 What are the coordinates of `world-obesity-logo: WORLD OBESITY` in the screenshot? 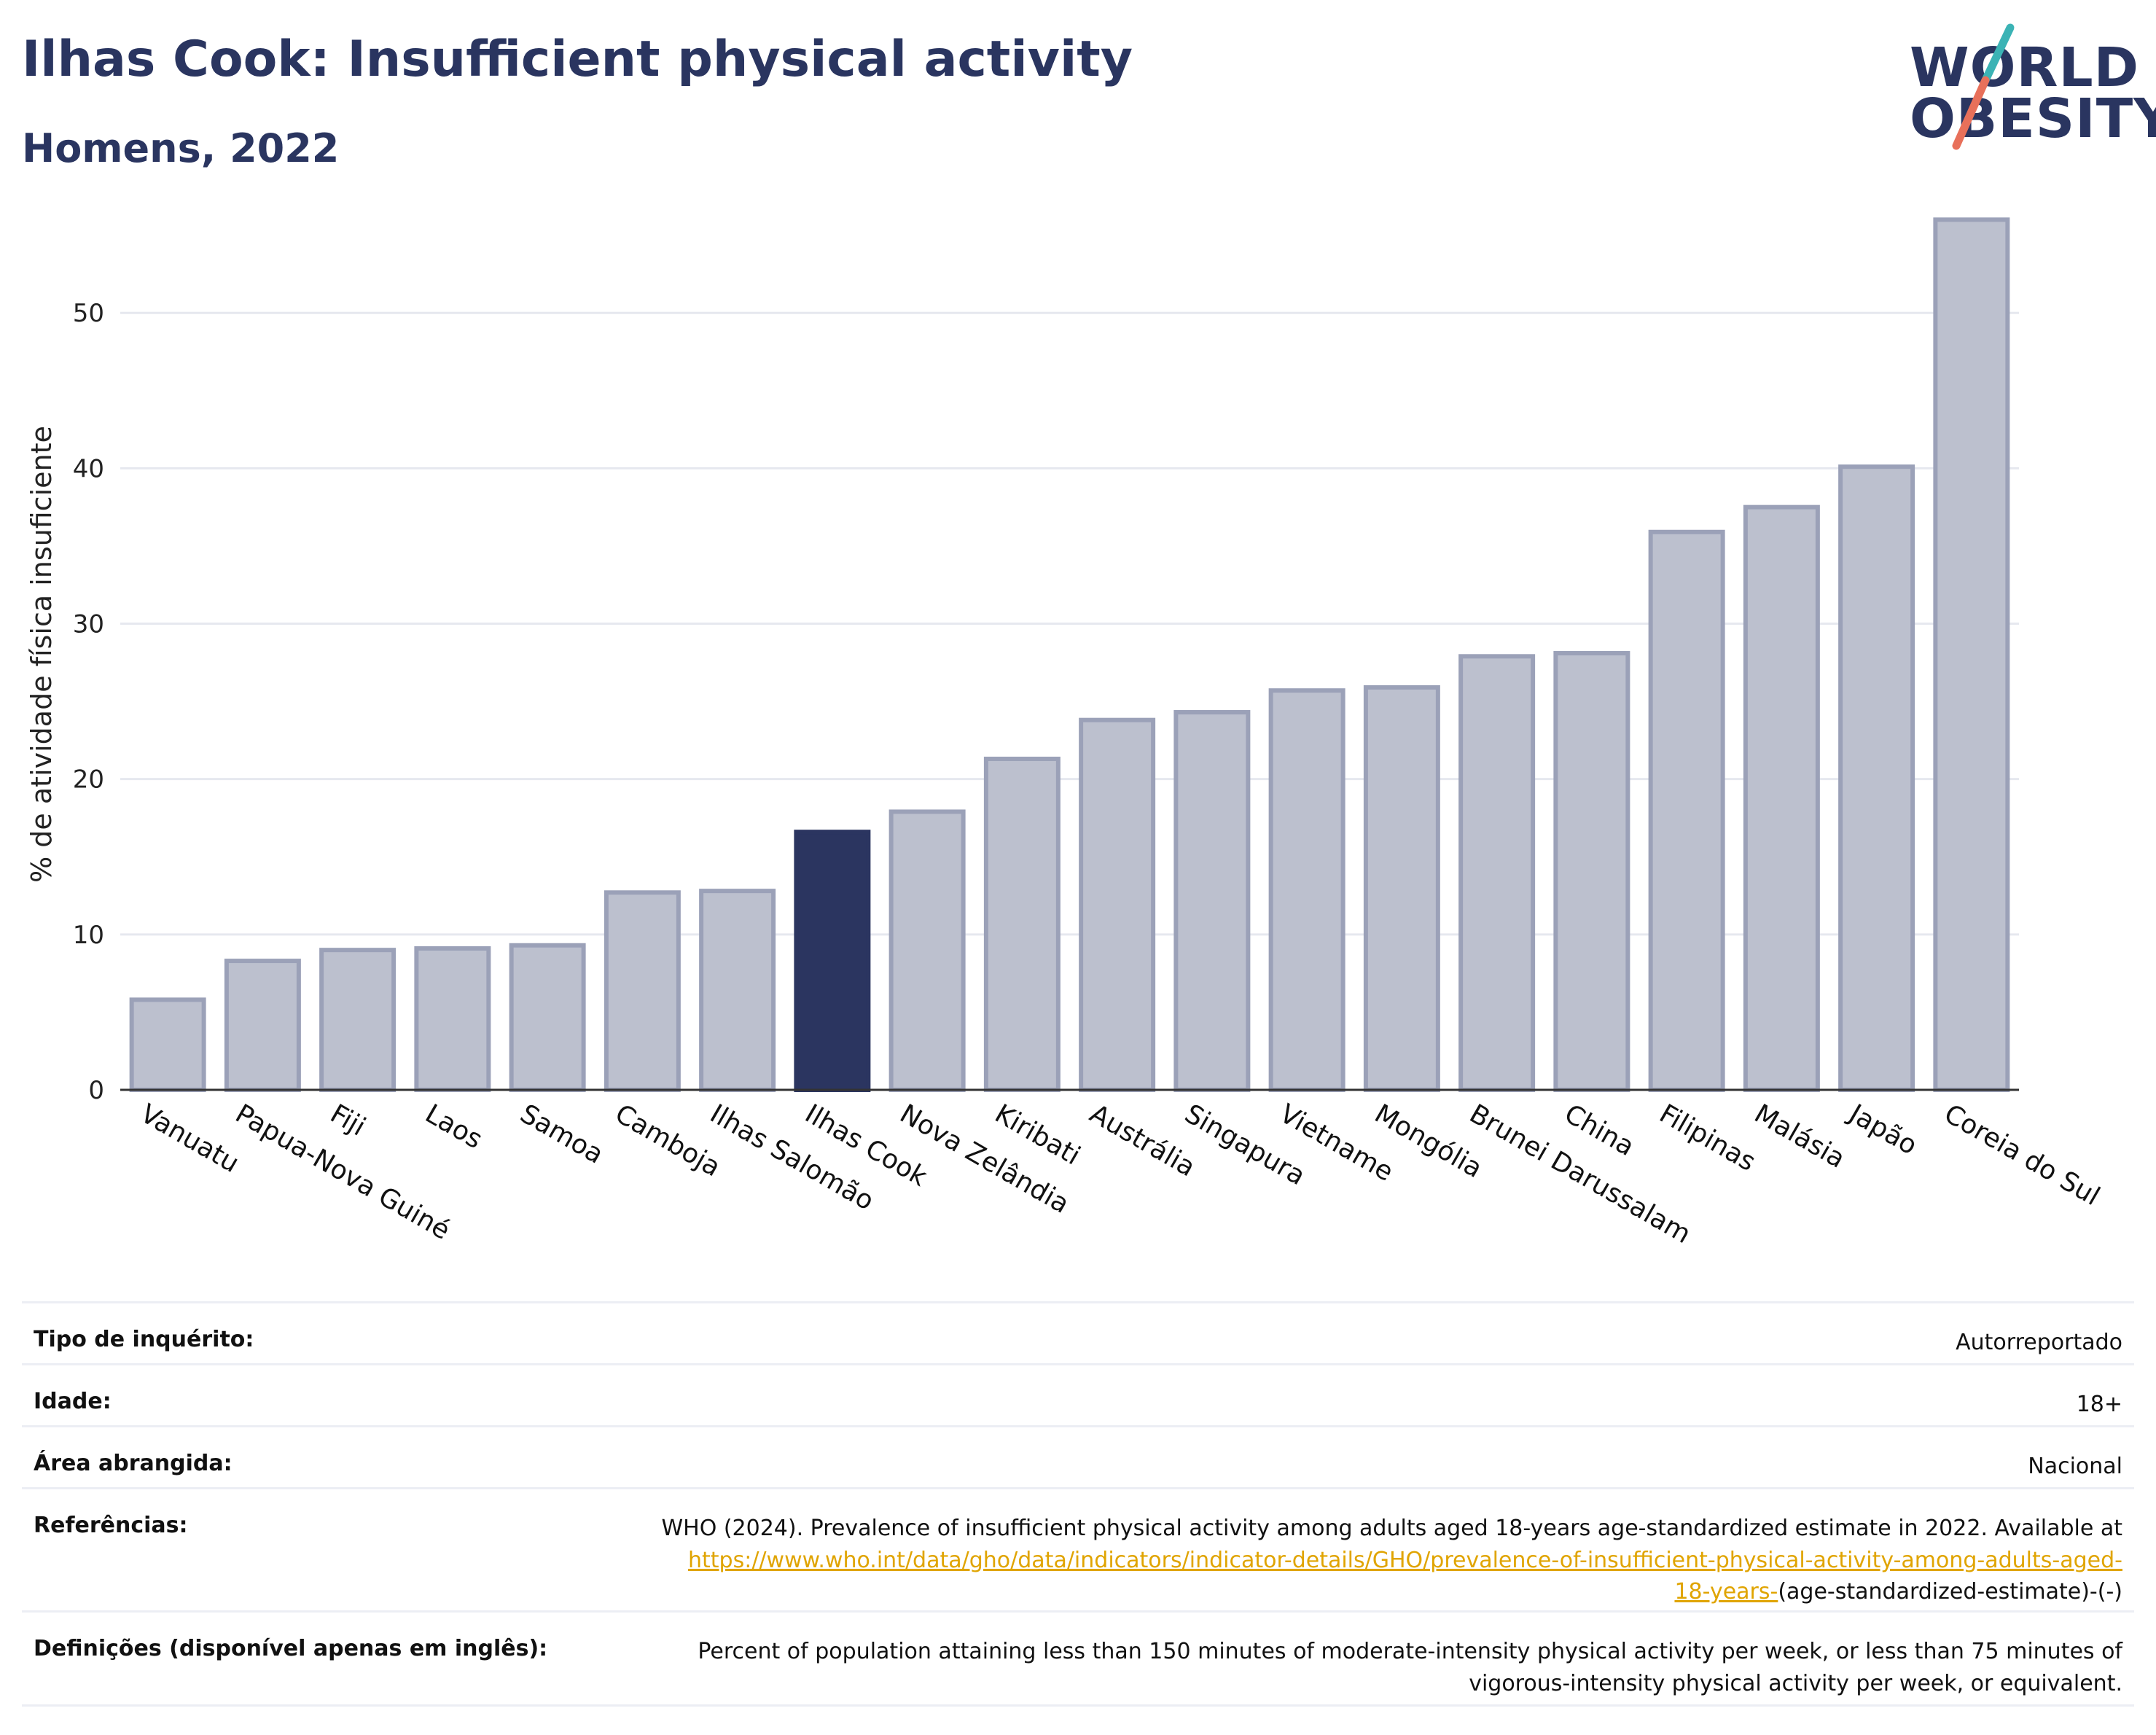 It's located at (2026, 91).